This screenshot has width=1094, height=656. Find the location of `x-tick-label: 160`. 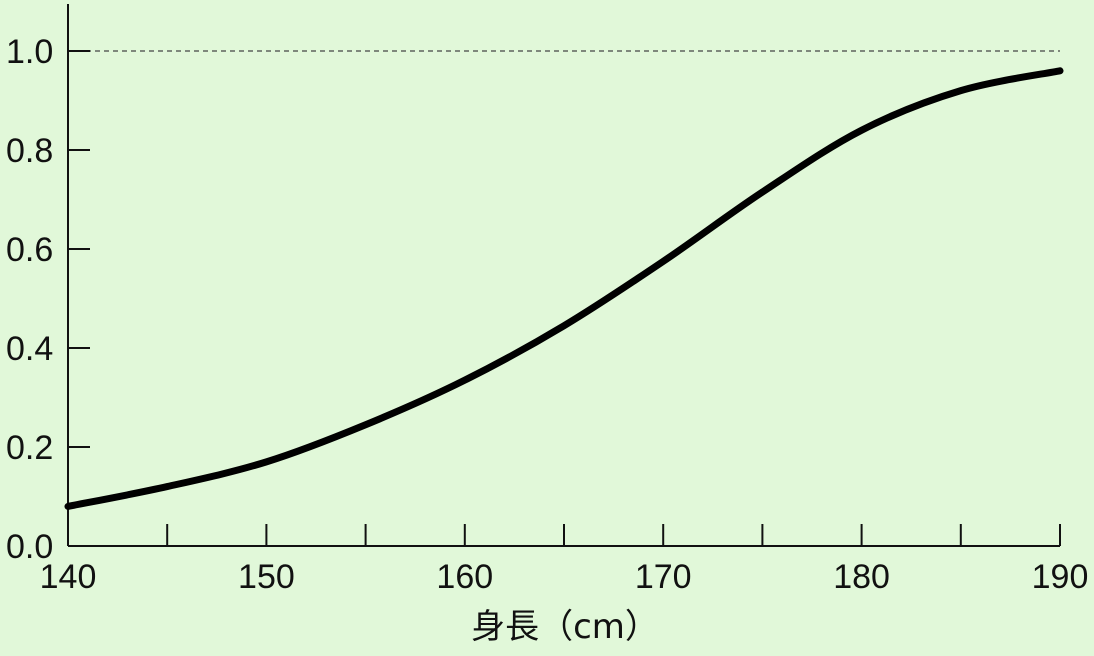

x-tick-label: 160 is located at coordinates (464, 577).